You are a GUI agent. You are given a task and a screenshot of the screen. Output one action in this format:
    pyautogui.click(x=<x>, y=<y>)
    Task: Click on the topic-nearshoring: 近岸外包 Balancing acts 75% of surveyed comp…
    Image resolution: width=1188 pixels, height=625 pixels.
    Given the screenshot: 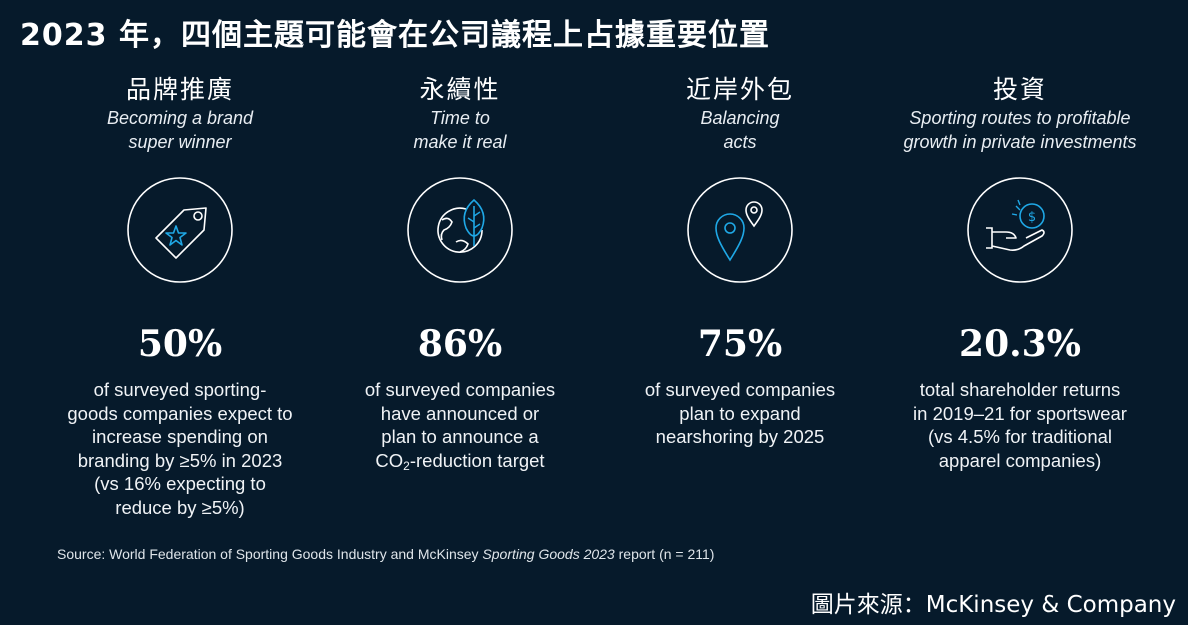 What is the action you would take?
    pyautogui.click(x=740, y=260)
    